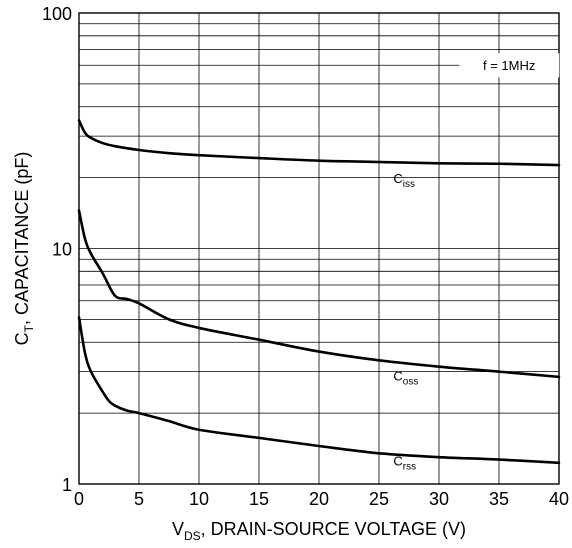 This screenshot has height=548, width=572. Describe the element at coordinates (319, 143) in the screenshot. I see `series-line-ciss` at that location.